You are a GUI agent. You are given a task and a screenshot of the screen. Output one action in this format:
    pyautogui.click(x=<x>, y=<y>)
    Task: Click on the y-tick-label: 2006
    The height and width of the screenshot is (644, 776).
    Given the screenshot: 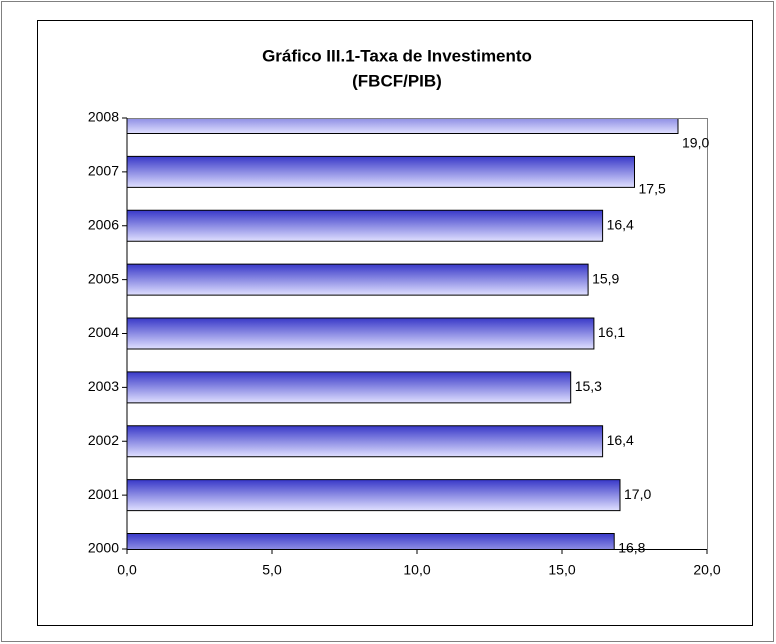 What is the action you would take?
    pyautogui.click(x=103, y=224)
    